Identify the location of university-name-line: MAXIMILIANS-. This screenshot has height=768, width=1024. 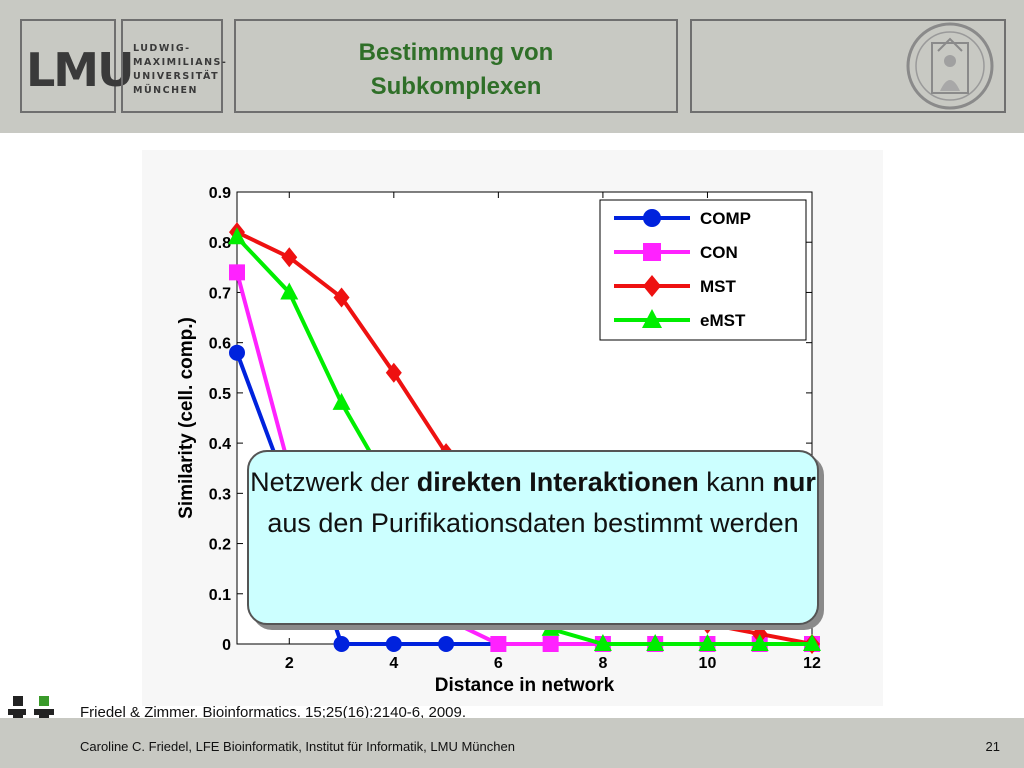
(180, 62).